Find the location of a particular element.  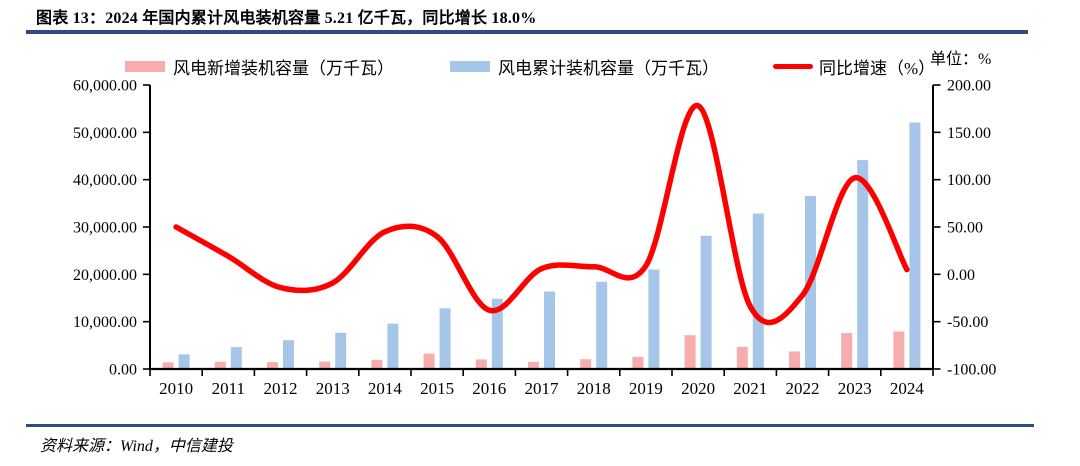

bar-new-2010 is located at coordinates (168, 365).